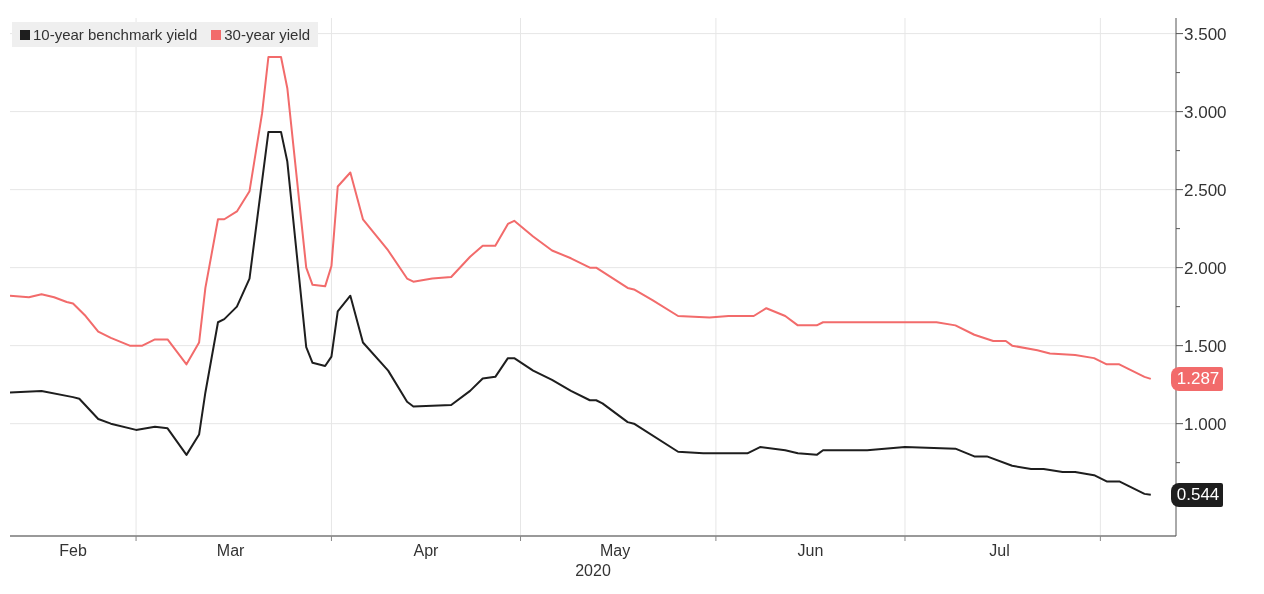  What do you see at coordinates (1205, 346) in the screenshot?
I see `y-tick-label: 1.500` at bounding box center [1205, 346].